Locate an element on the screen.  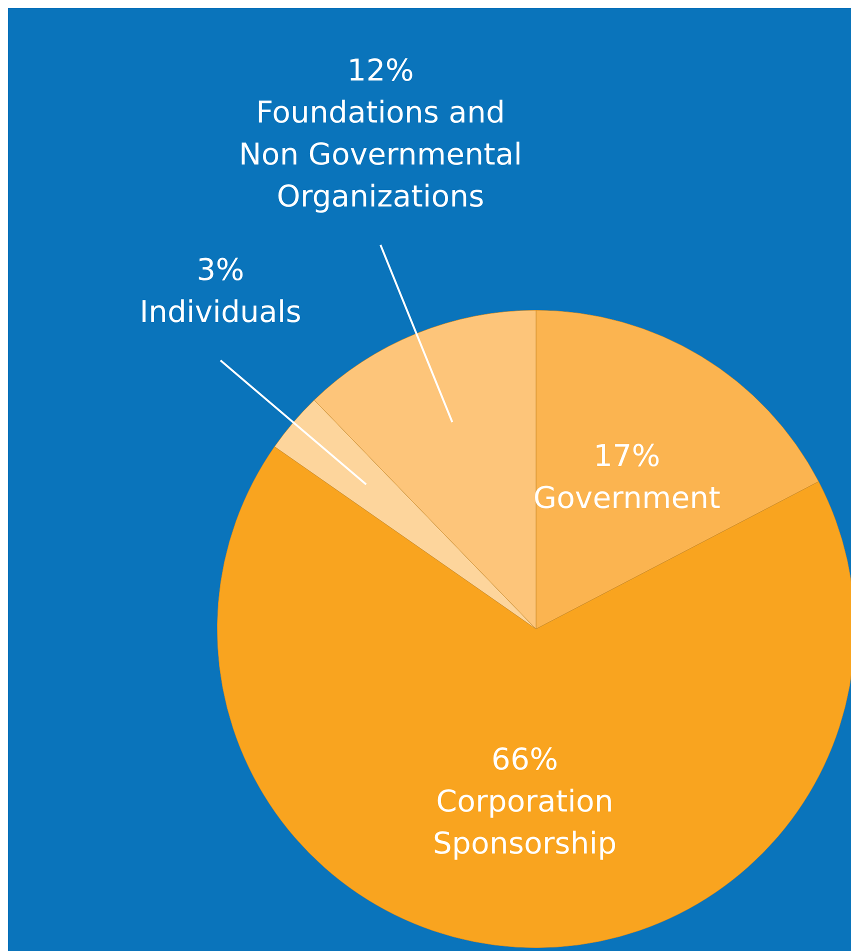
slice-label: Foundations and Non Governmental Organizations is located at coordinates (380, 155).